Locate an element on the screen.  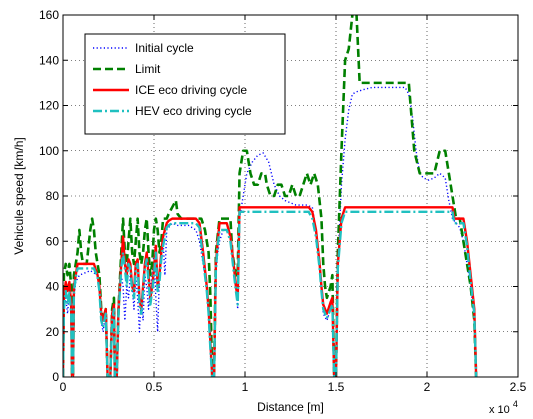
legend-label-1: Limit is located at coordinates (148, 69).